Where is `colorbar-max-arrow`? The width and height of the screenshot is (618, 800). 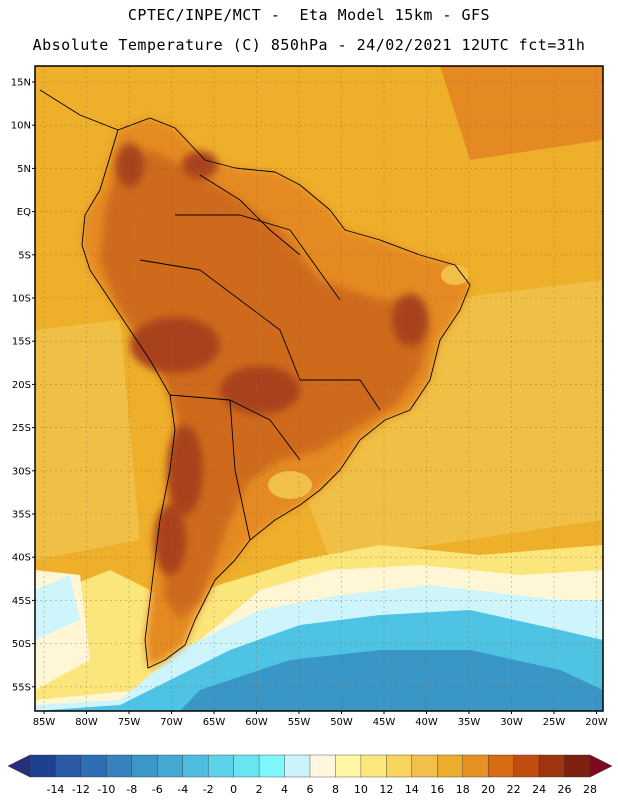 colorbar-max-arrow is located at coordinates (601, 766).